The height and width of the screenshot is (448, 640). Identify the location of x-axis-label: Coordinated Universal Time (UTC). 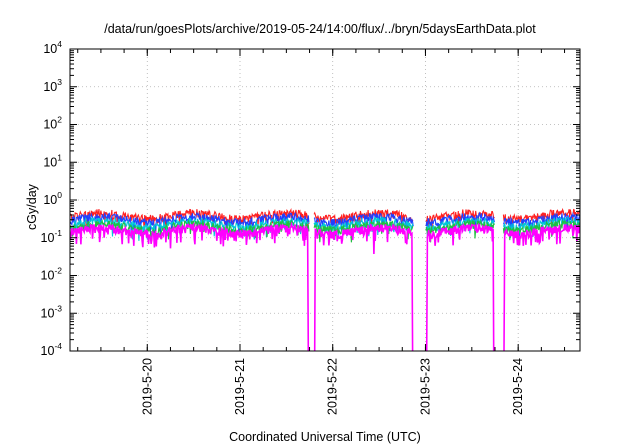
(325, 437).